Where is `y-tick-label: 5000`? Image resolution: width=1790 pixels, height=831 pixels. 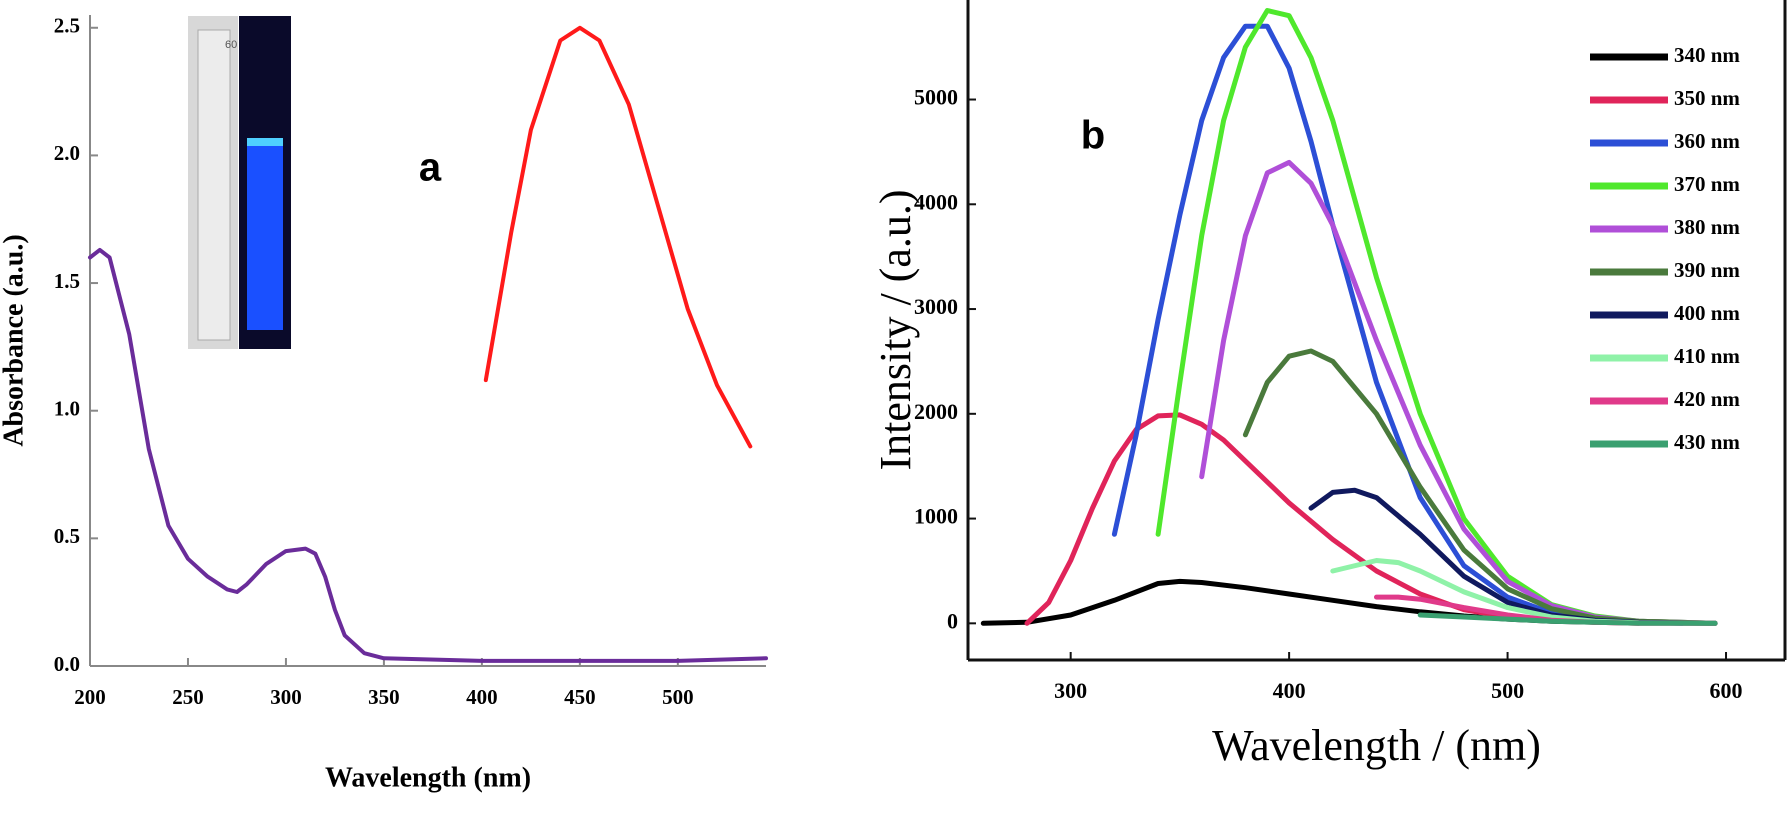 y-tick-label: 5000 is located at coordinates (936, 97).